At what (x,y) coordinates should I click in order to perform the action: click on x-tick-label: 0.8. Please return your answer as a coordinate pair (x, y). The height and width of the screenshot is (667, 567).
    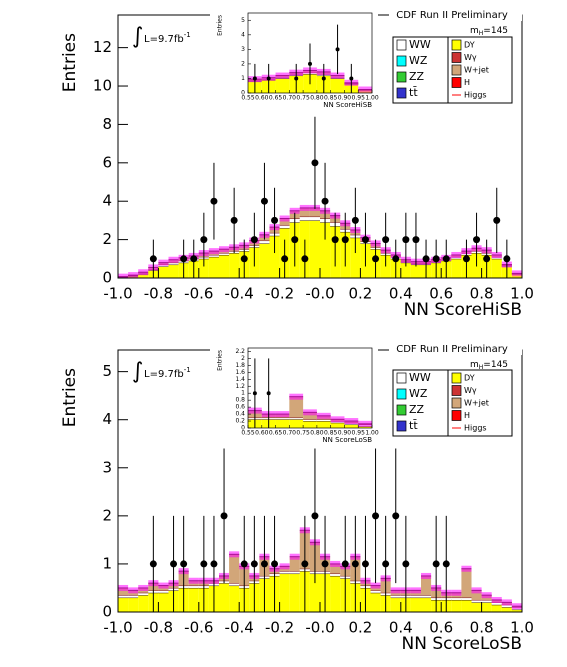
    Looking at the image, I should click on (482, 628).